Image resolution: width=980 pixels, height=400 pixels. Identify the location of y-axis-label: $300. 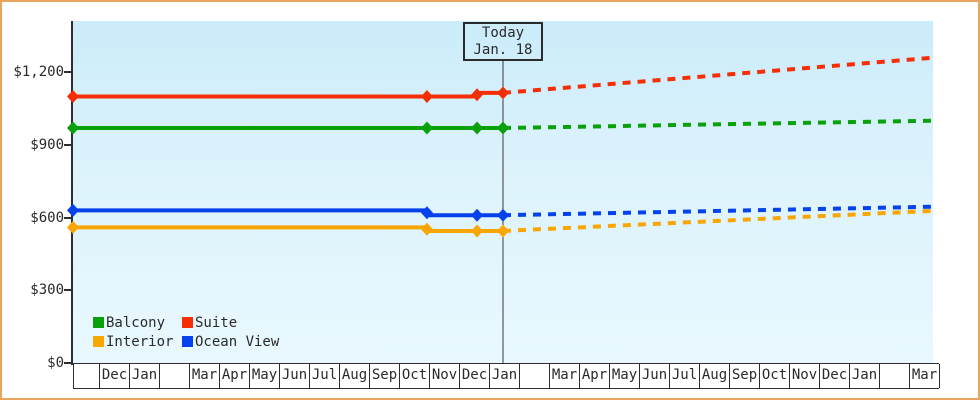
(47, 290).